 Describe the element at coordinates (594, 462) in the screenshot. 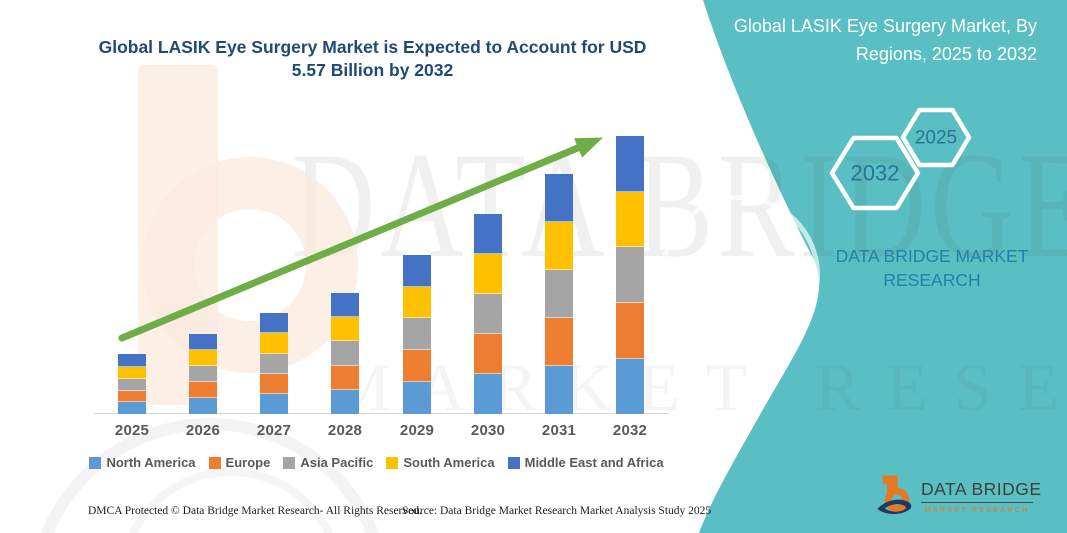

I see `legend-label-middle-east-and-africa: Middle East and Africa` at that location.